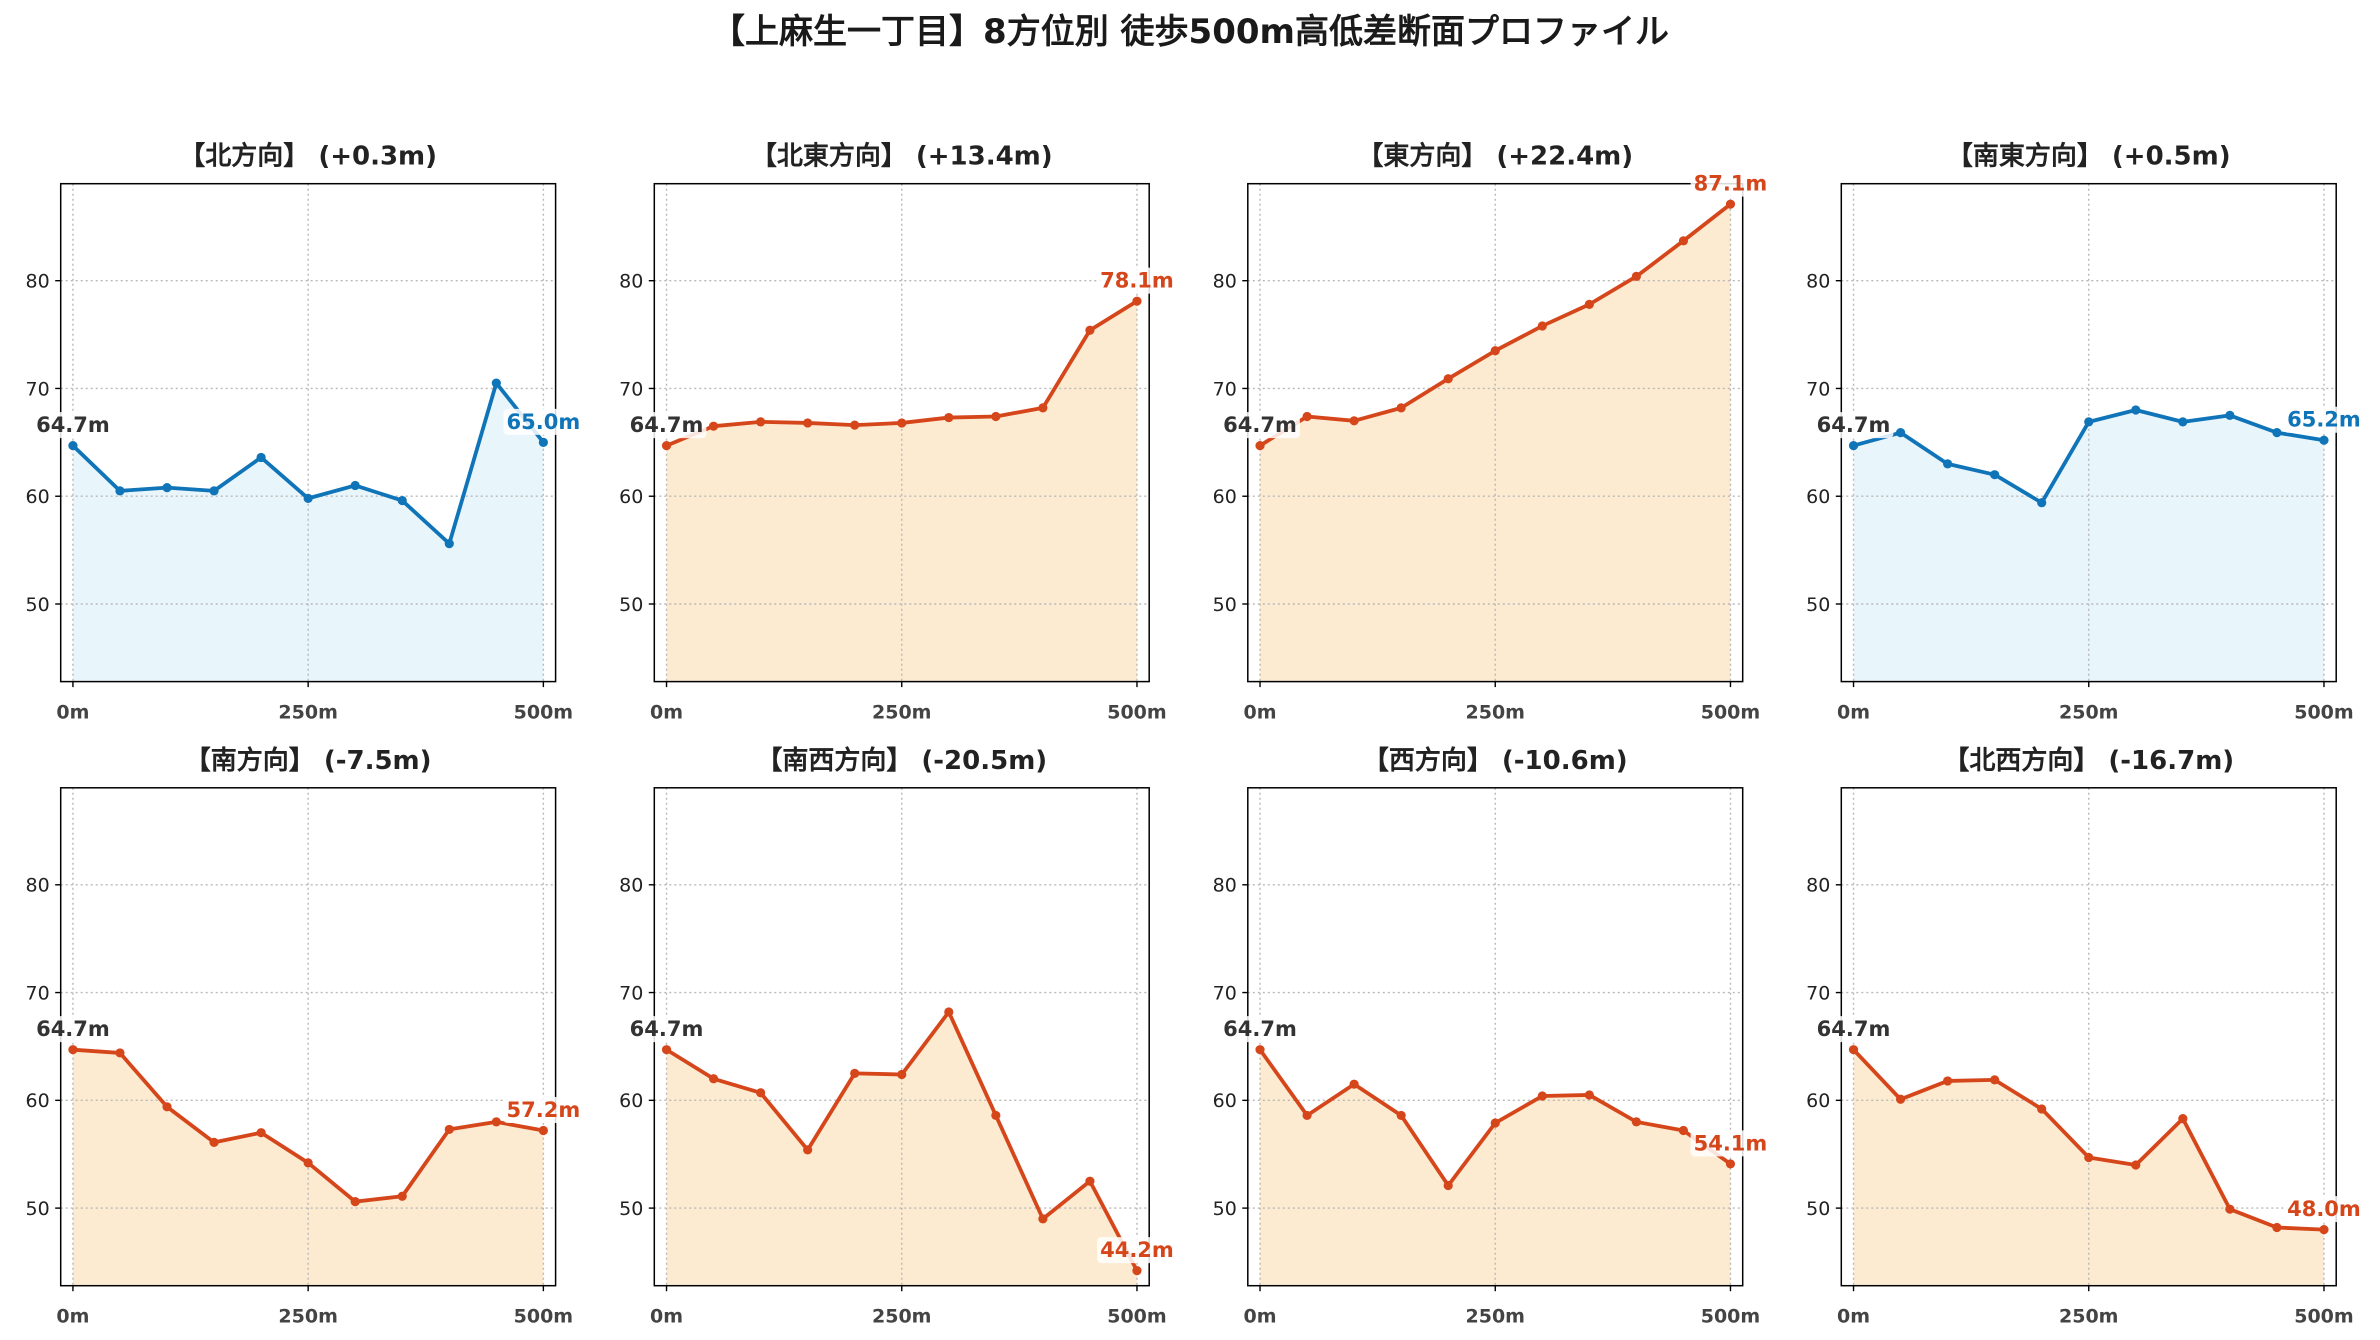  Describe the element at coordinates (1190, 32) in the screenshot. I see `figure-title: 【上麻生一丁目】8方位別 徒歩500m高低差断面プロファイル` at that location.